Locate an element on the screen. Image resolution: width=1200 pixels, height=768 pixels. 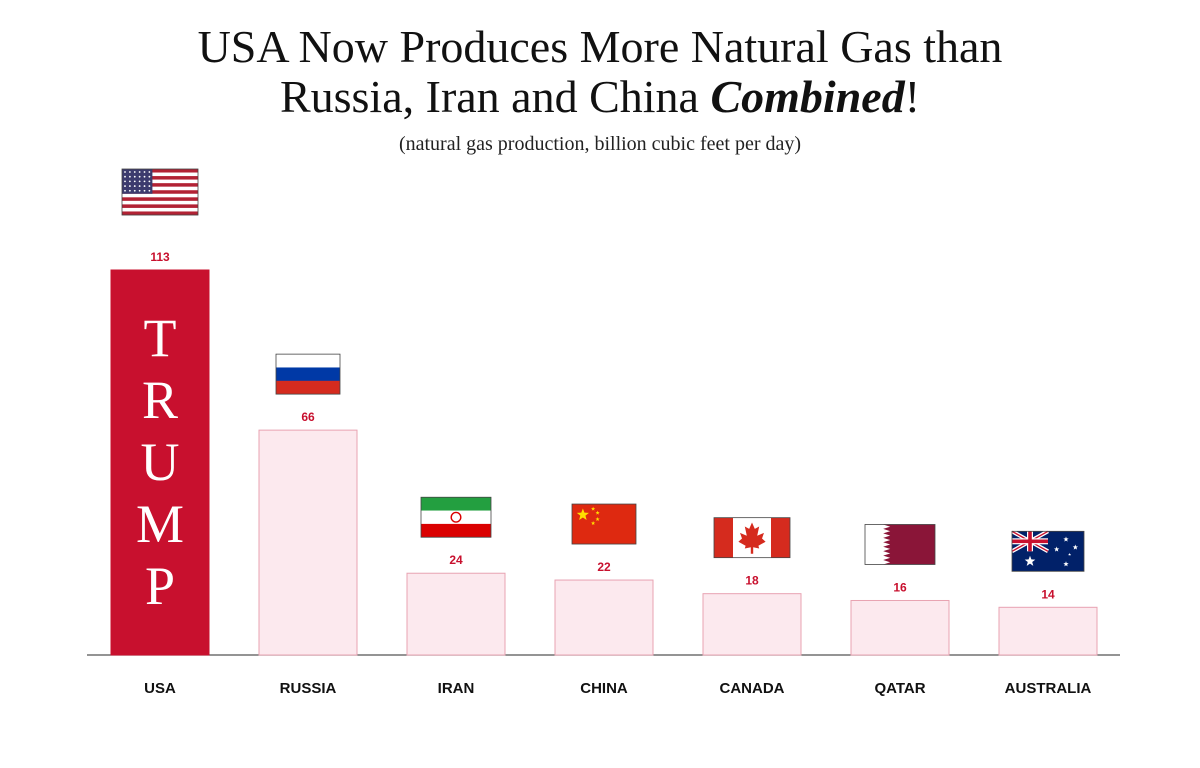
china-flag-icon is located at coordinates (604, 524).